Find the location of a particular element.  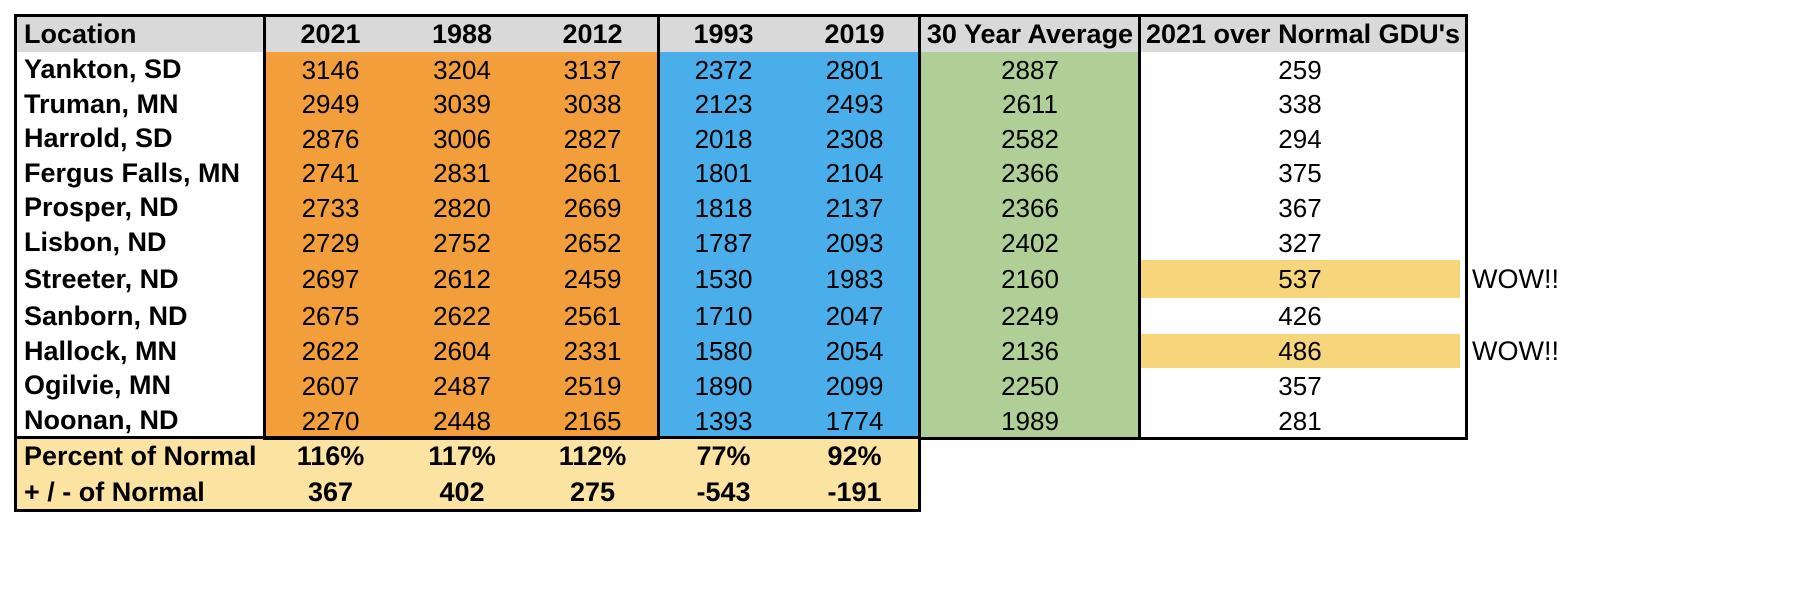

border-green-right is located at coordinates (1139, 227).